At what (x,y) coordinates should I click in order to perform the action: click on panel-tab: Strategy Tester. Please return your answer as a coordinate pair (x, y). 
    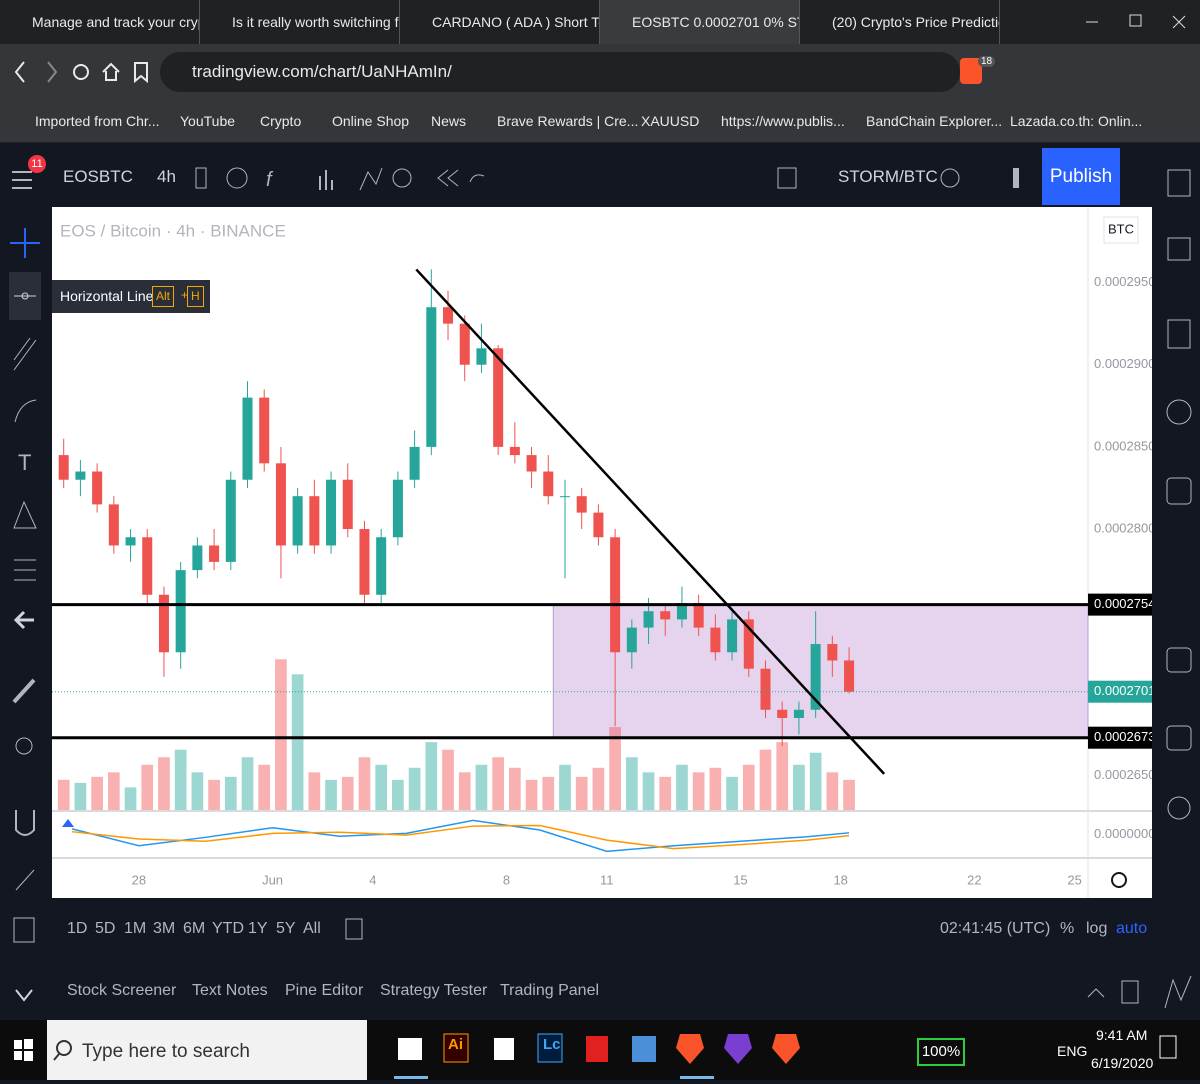
    Looking at the image, I should click on (434, 990).